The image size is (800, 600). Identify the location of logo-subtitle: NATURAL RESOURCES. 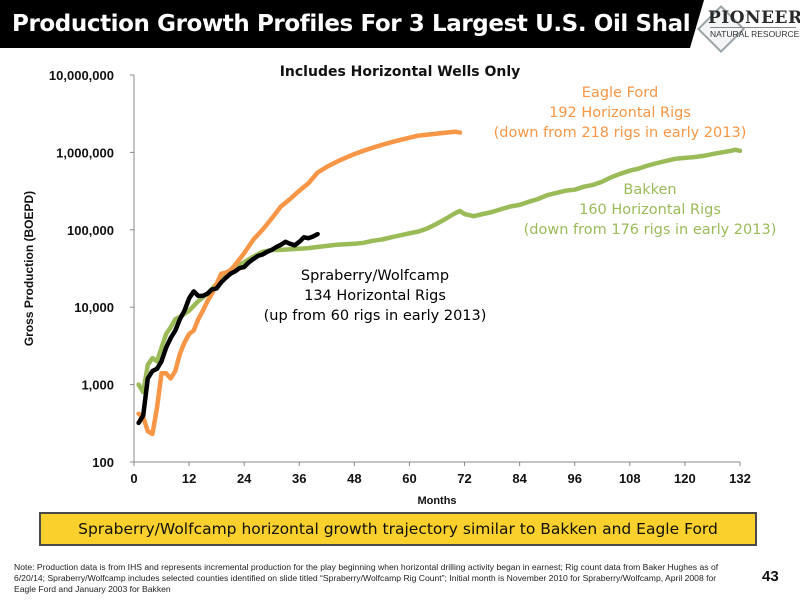
(755, 34).